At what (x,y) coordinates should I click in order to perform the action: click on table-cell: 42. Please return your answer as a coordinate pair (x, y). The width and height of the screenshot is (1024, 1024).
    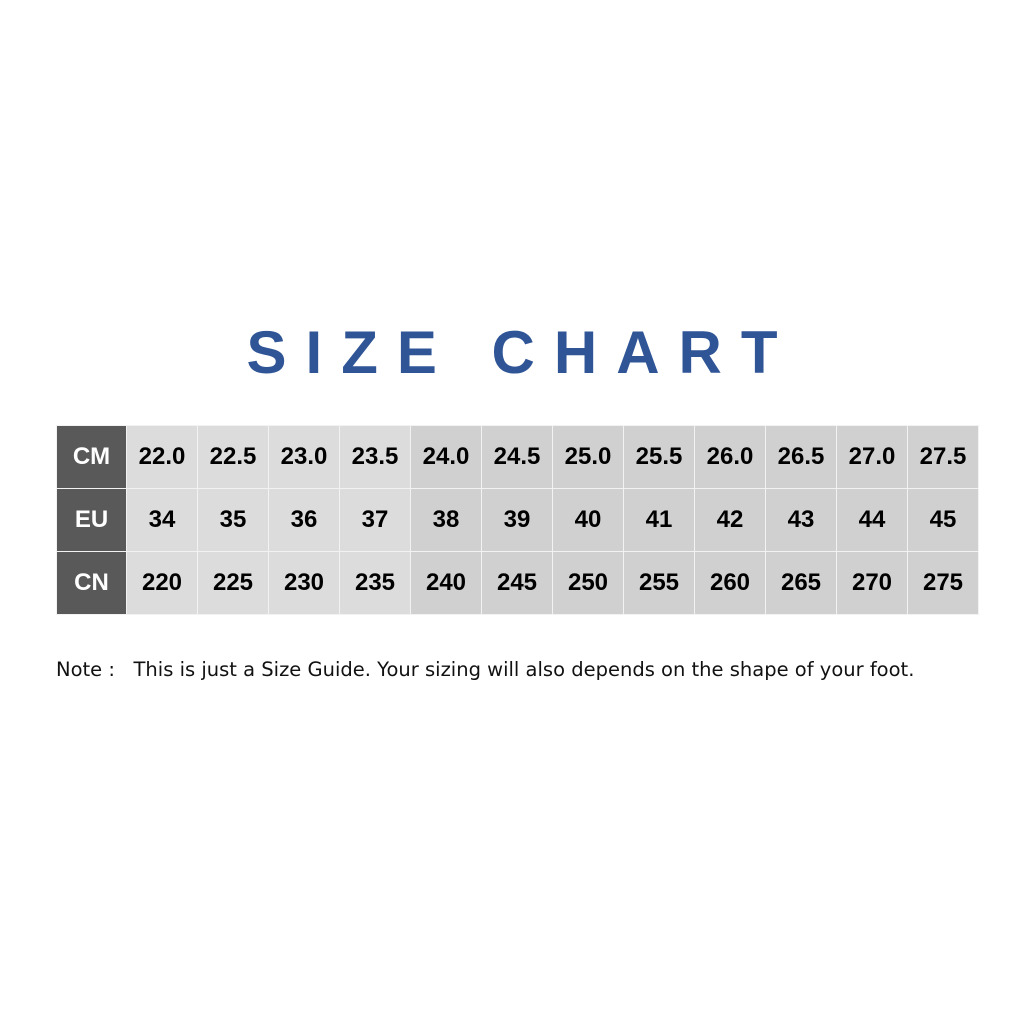
    Looking at the image, I should click on (730, 520).